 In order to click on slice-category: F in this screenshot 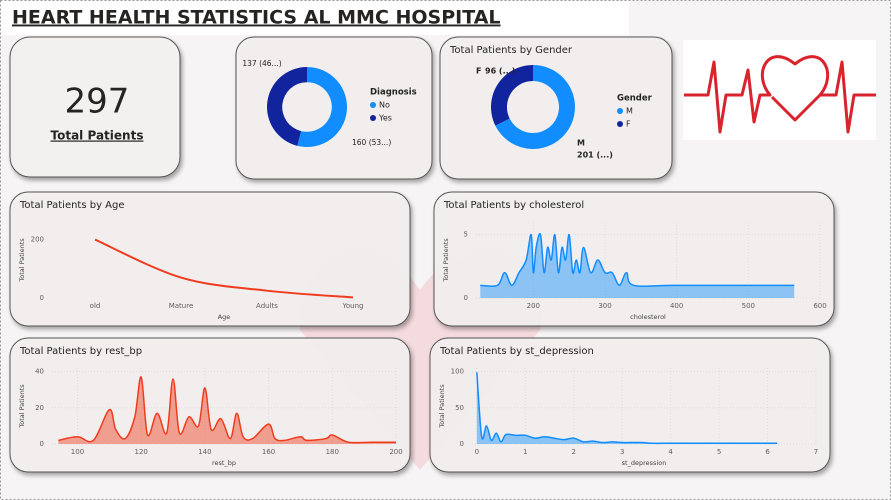, I will do `click(478, 71)`.